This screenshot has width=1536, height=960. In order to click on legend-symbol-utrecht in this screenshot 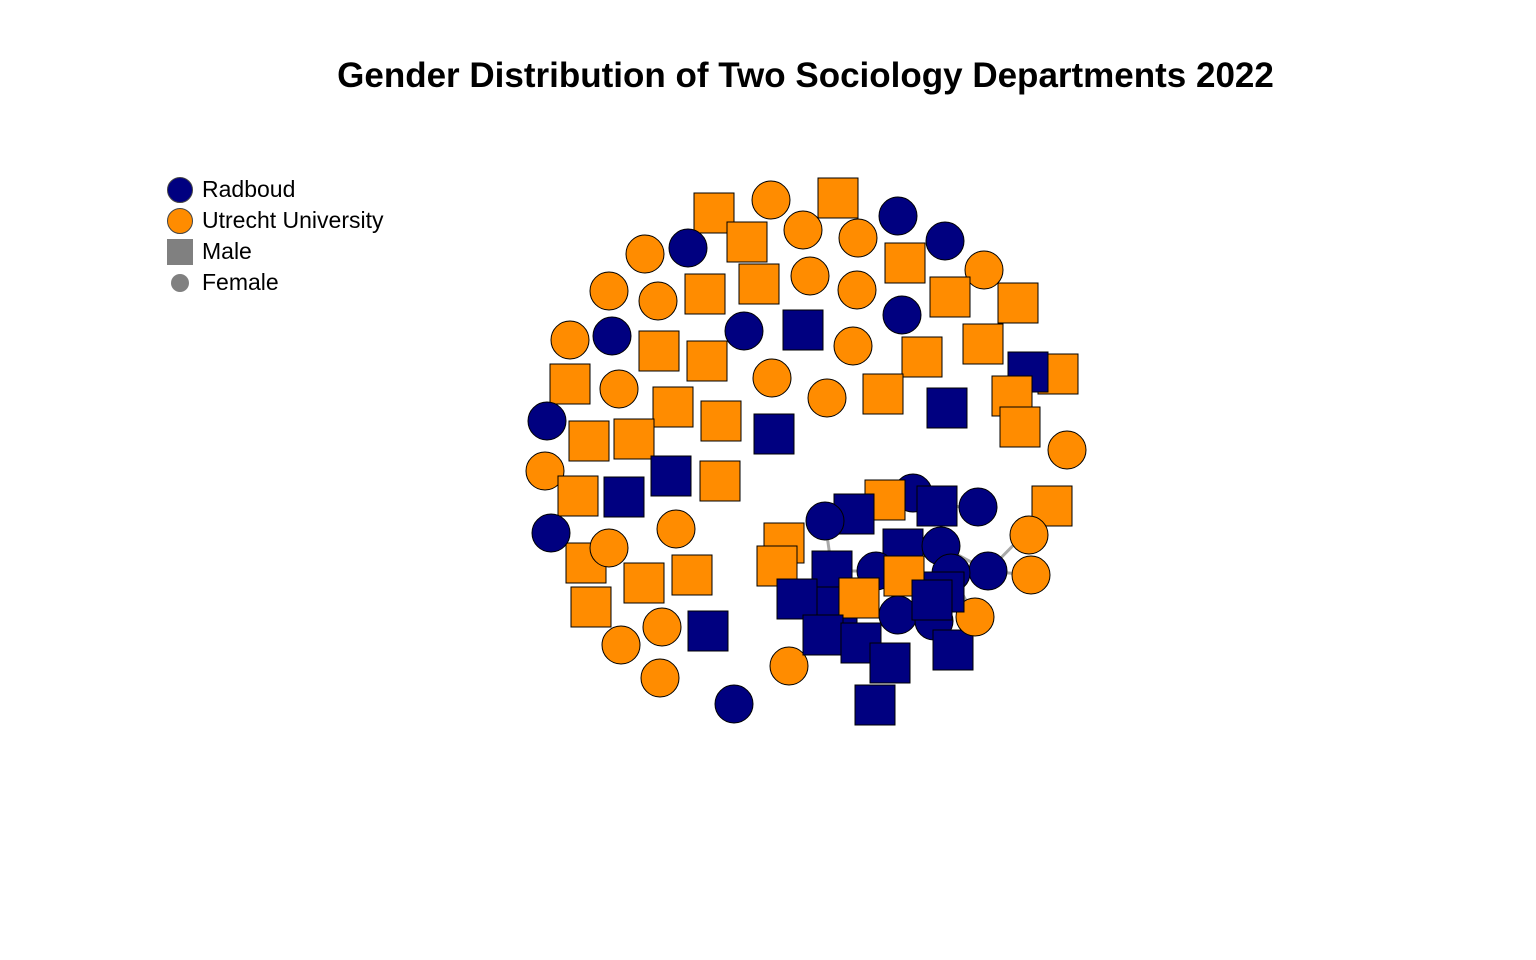, I will do `click(180, 220)`.